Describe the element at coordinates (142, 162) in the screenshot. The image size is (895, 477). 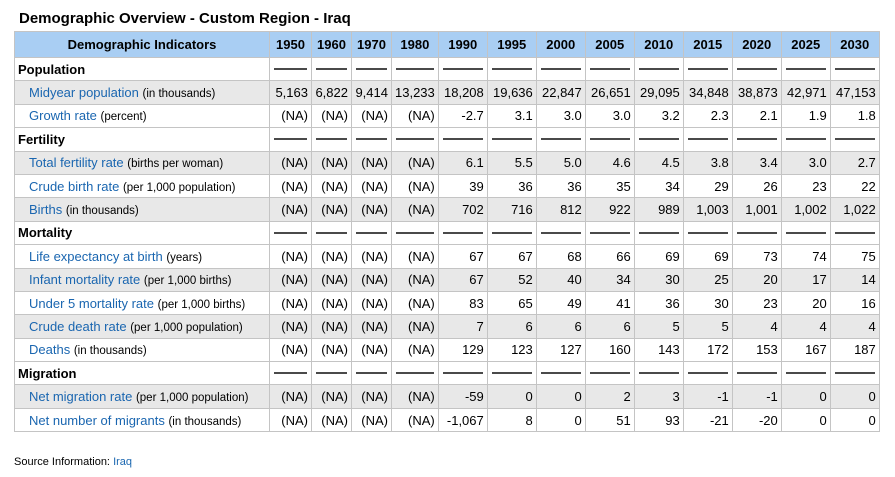
I see `indicator-cell: Total fertility rate (births per woman)` at that location.